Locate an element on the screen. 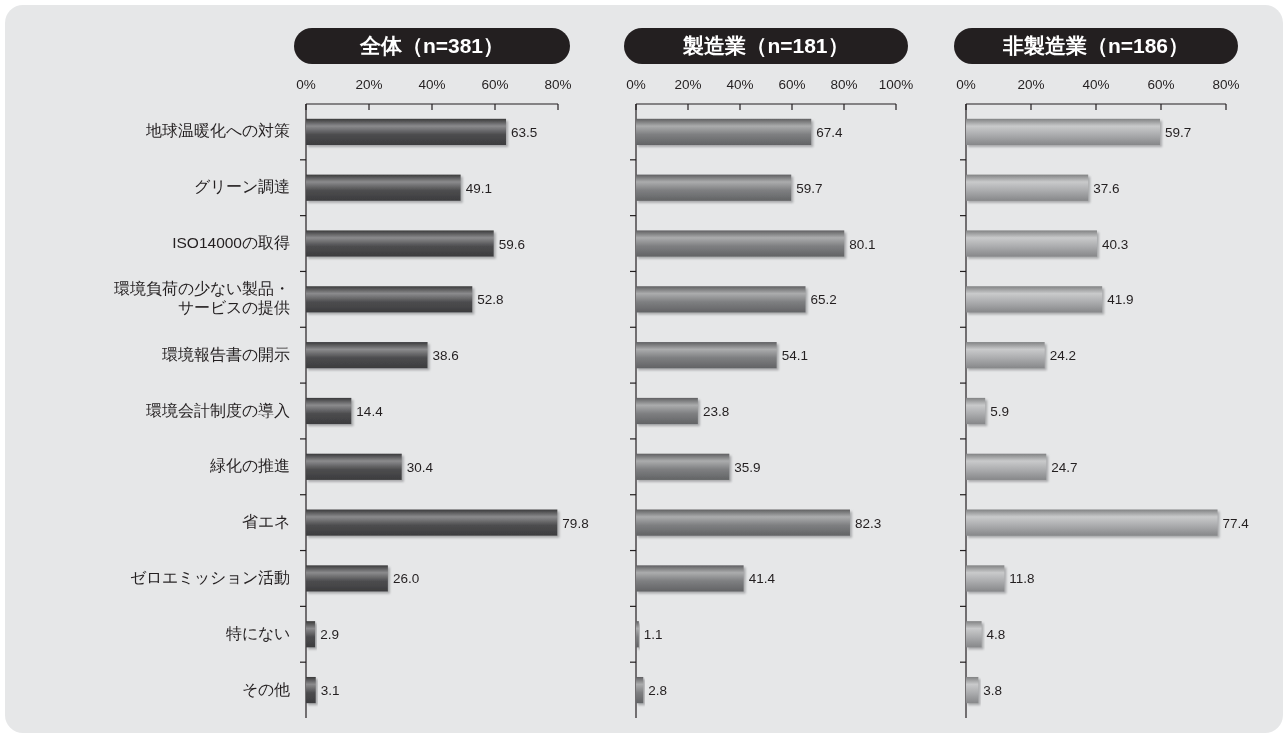 Image resolution: width=1288 pixels, height=738 pixels. y-tick-label: 緑化の推進 is located at coordinates (250, 467).